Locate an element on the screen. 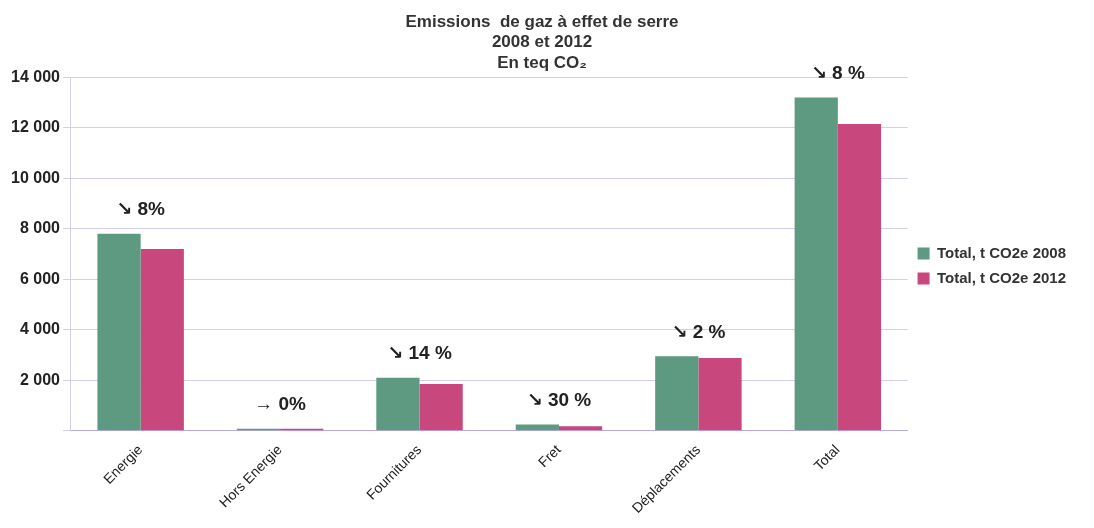 This screenshot has height=528, width=1094. y-tick-label: 4 000 is located at coordinates (40, 329).